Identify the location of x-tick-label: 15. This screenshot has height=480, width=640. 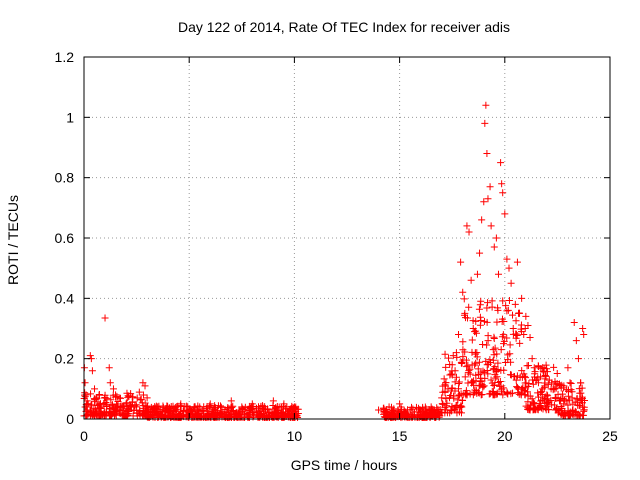
(400, 436).